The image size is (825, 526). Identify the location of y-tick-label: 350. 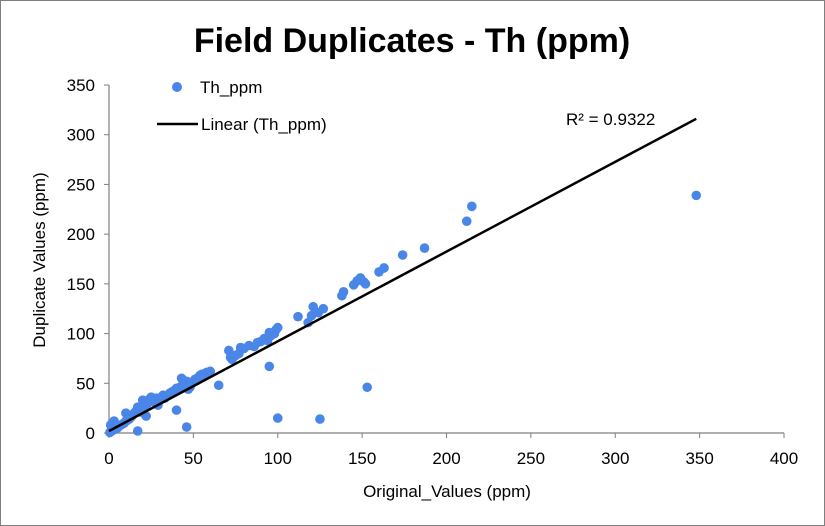
(81, 85).